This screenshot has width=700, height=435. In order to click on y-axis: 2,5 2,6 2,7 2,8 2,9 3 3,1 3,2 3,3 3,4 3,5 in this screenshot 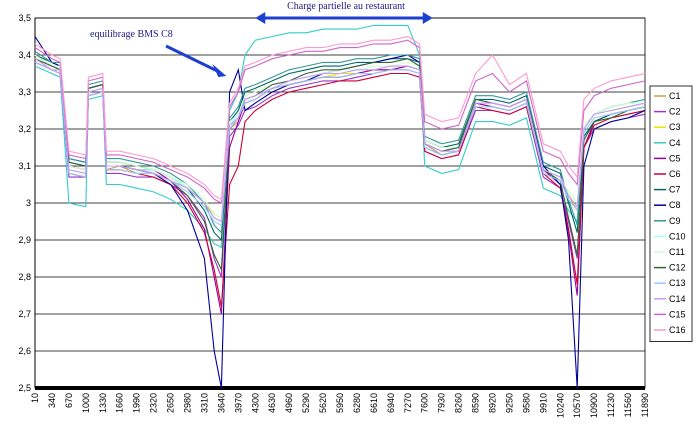, I will do `click(27, 203)`.